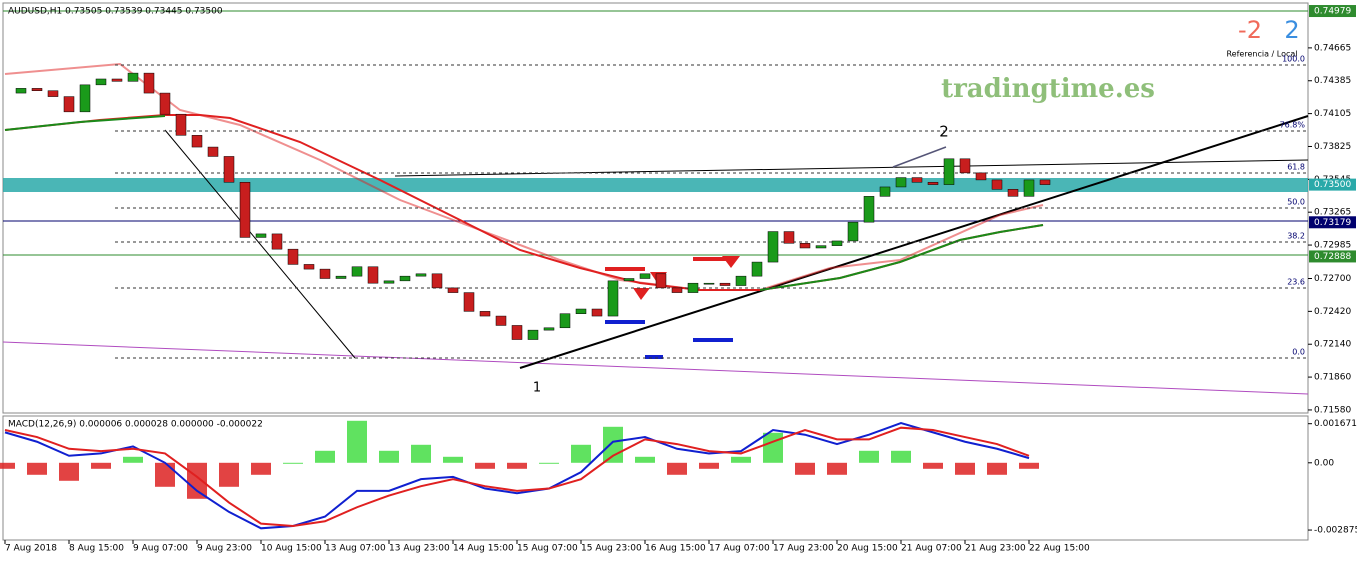 Image resolution: width=1357 pixels, height=562 pixels. Describe the element at coordinates (85, 123) in the screenshot. I see `moving-average` at that location.